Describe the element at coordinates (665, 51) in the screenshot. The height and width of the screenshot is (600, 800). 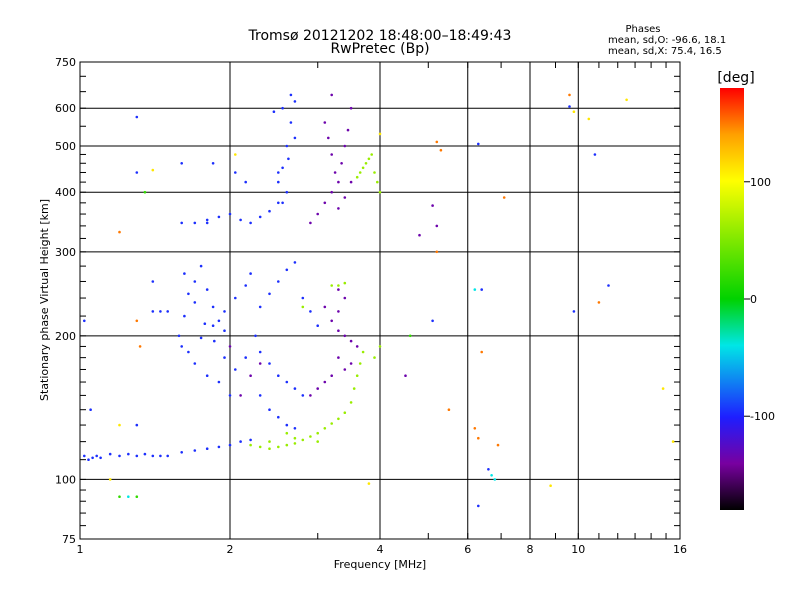
I see `stats-line-x: mean, sd,X: 75.4, 16.5` at that location.